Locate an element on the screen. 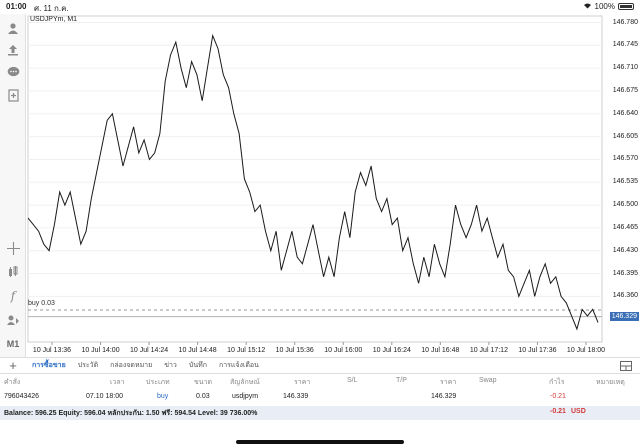  header-swap: Swap is located at coordinates (488, 380).